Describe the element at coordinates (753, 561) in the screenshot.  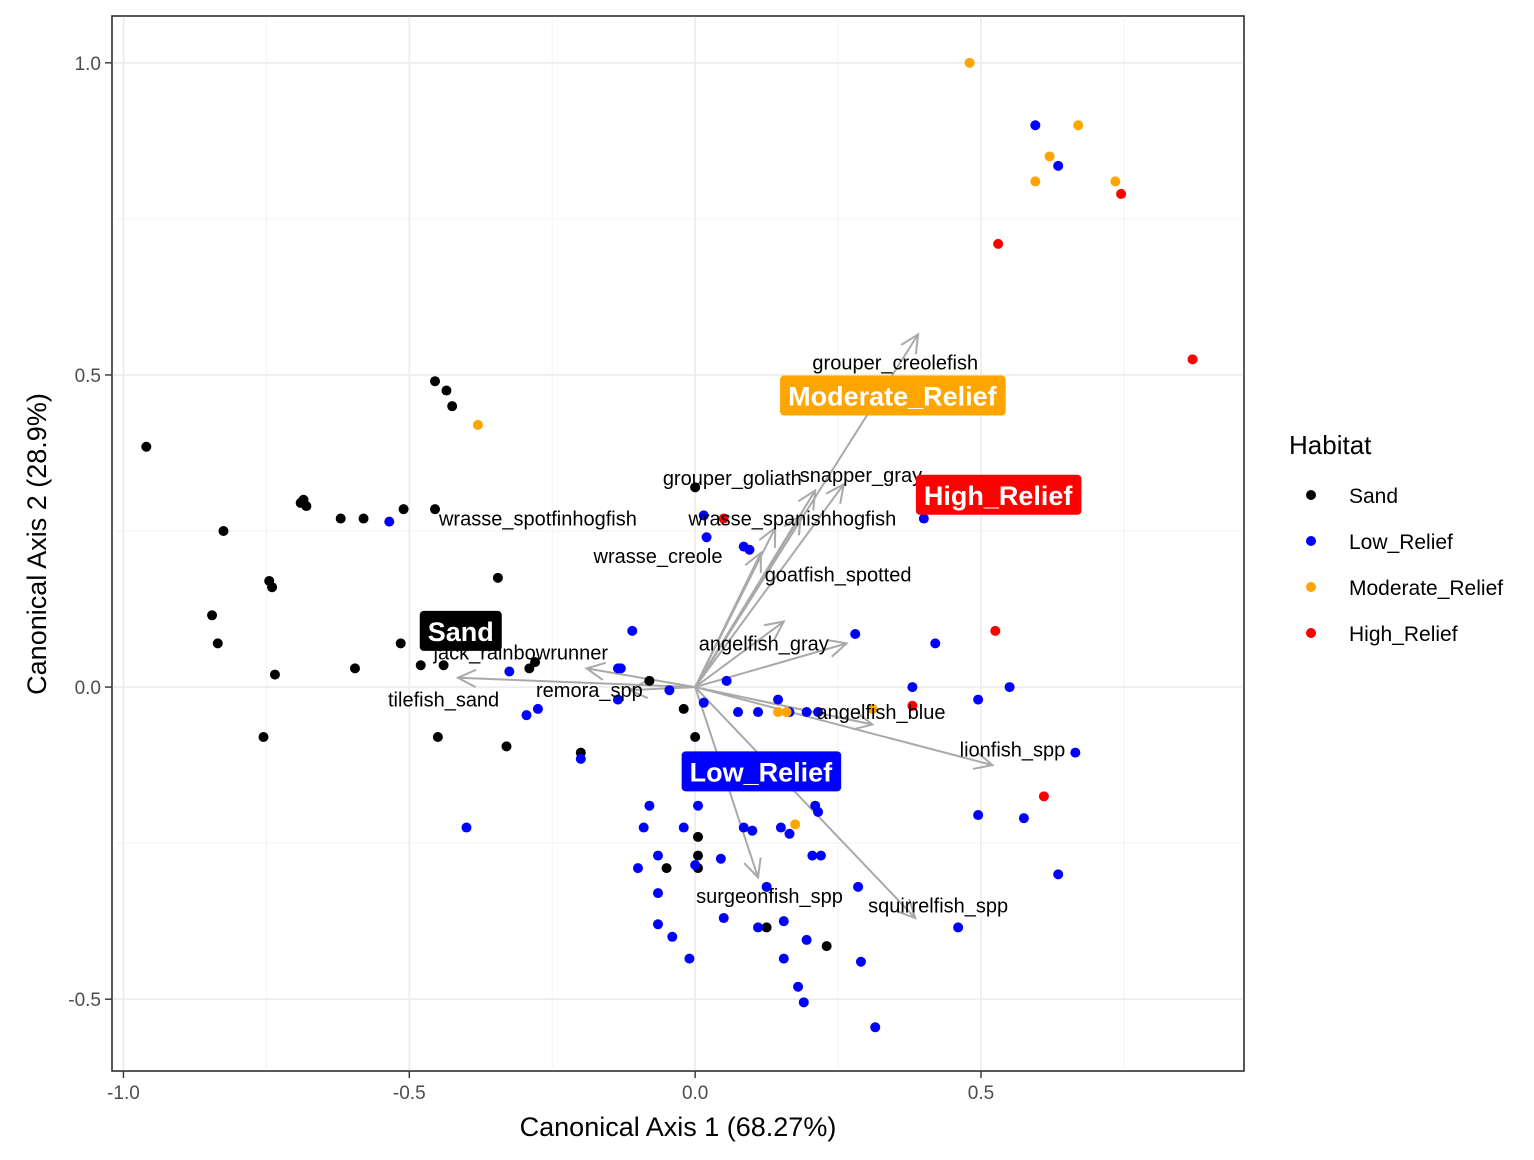
I see `vector-arrowhead-wrasse_creole` at that location.